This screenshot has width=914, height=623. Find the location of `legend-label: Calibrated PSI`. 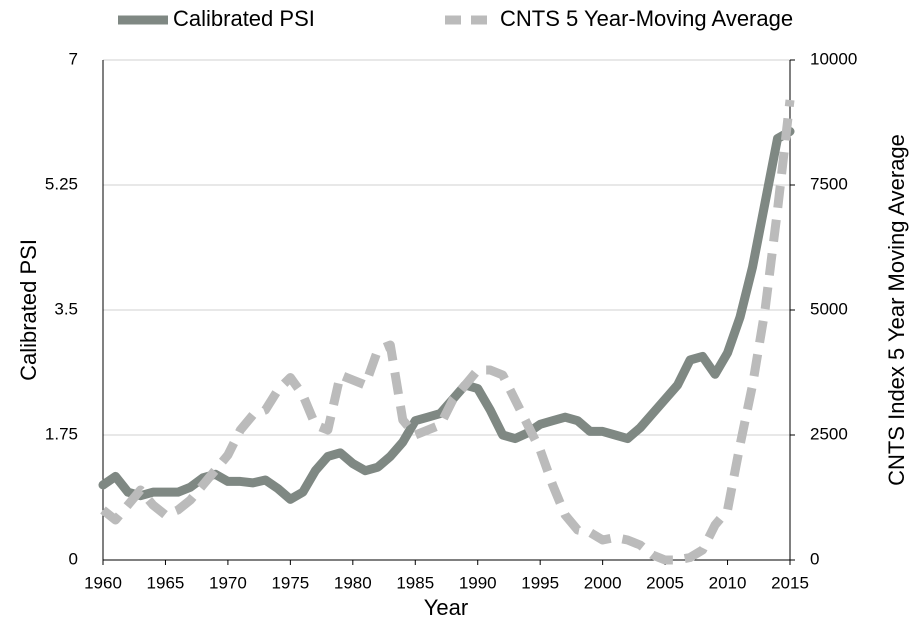

legend-label: Calibrated PSI is located at coordinates (244, 18).